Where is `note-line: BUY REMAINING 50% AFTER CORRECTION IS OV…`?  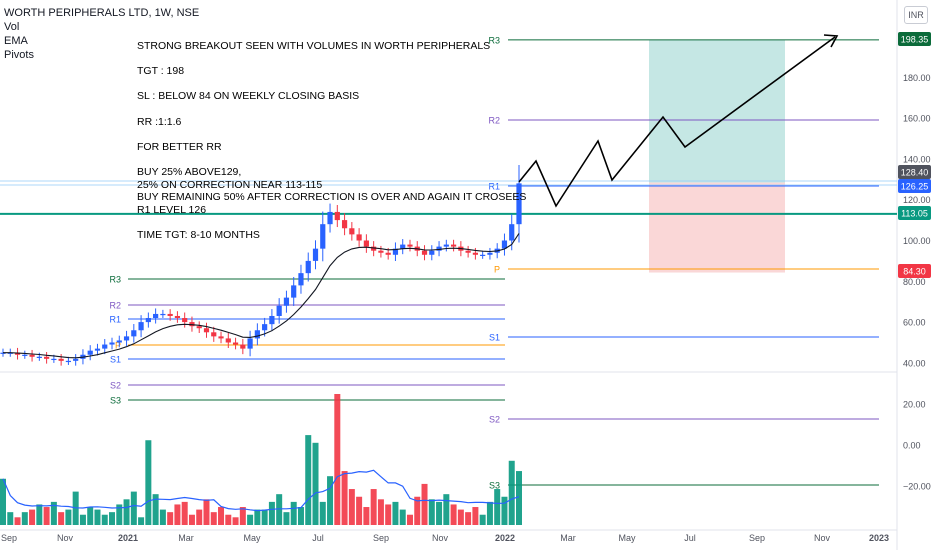
note-line: BUY REMAINING 50% AFTER CORRECTION IS OV… is located at coordinates (332, 197).